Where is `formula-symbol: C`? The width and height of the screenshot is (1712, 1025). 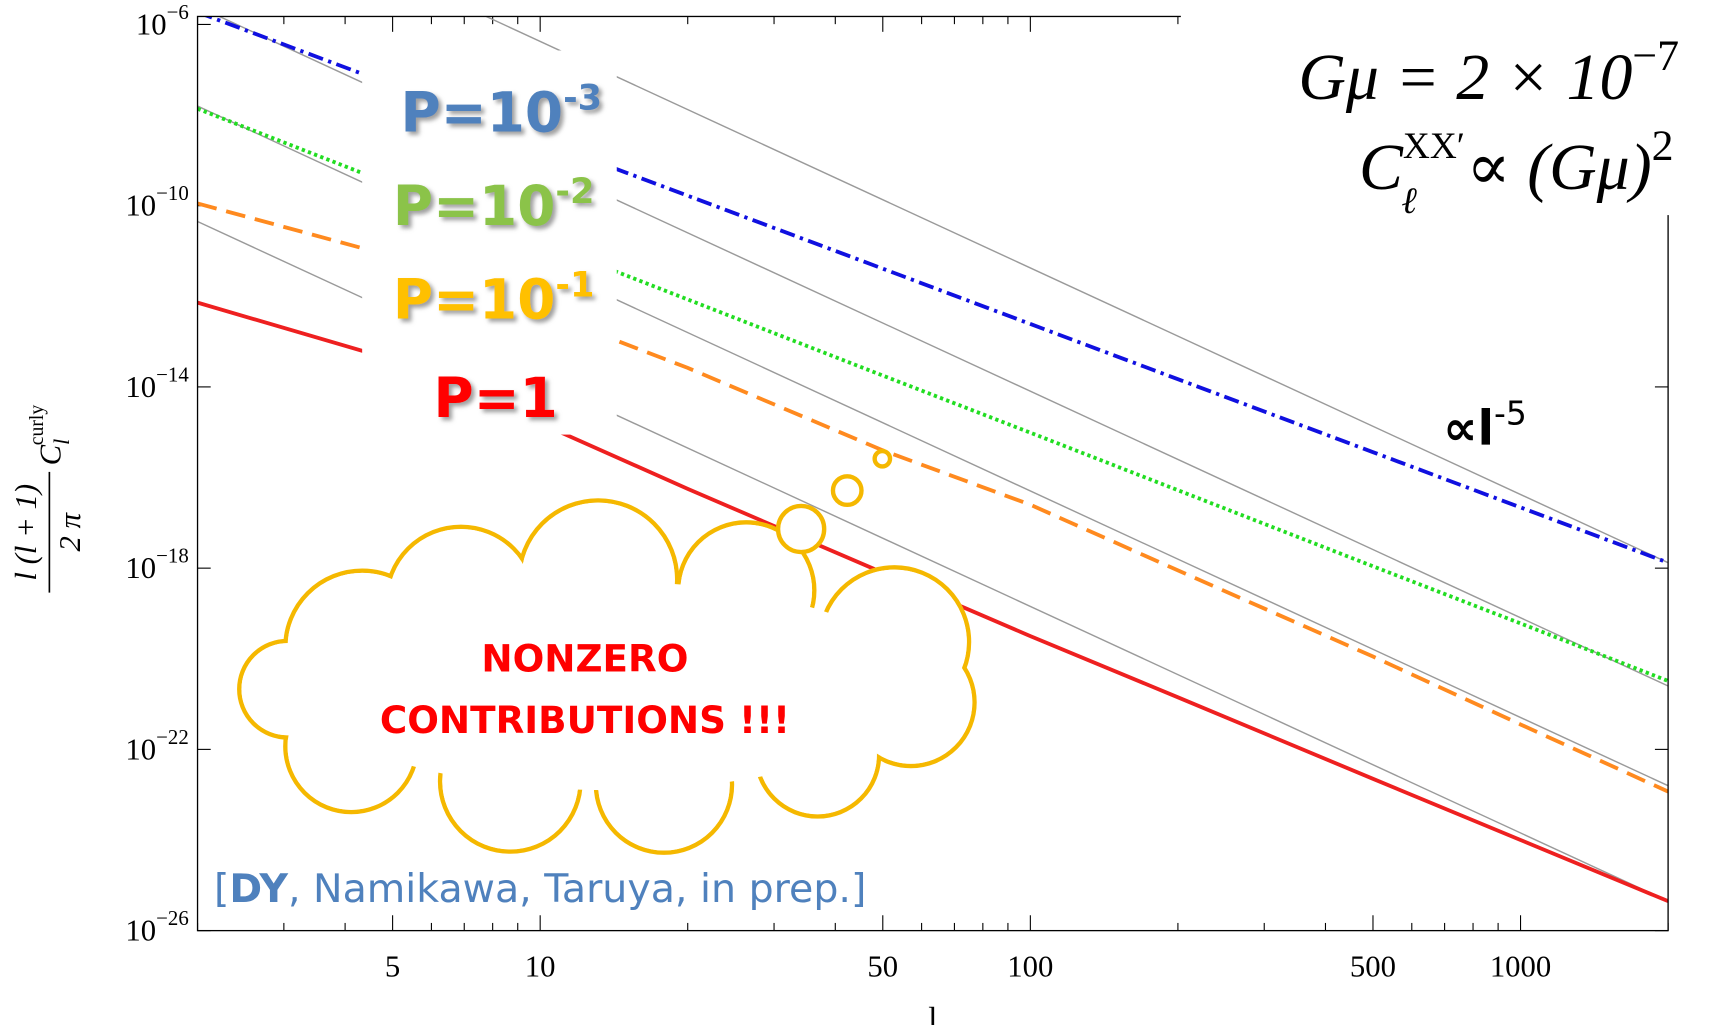
formula-symbol: C is located at coordinates (1381, 167).